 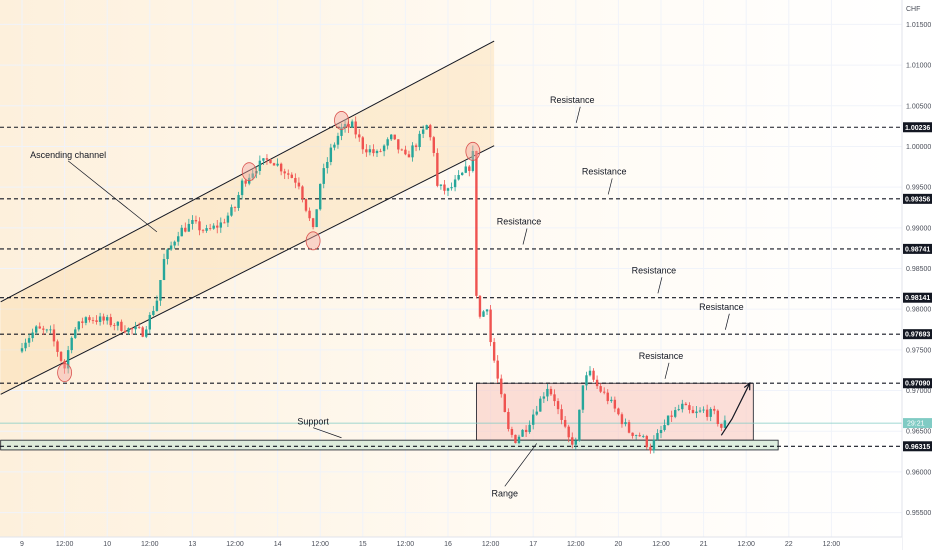 What do you see at coordinates (918, 513) in the screenshot?
I see `y-tick-label: 0.95500` at bounding box center [918, 513].